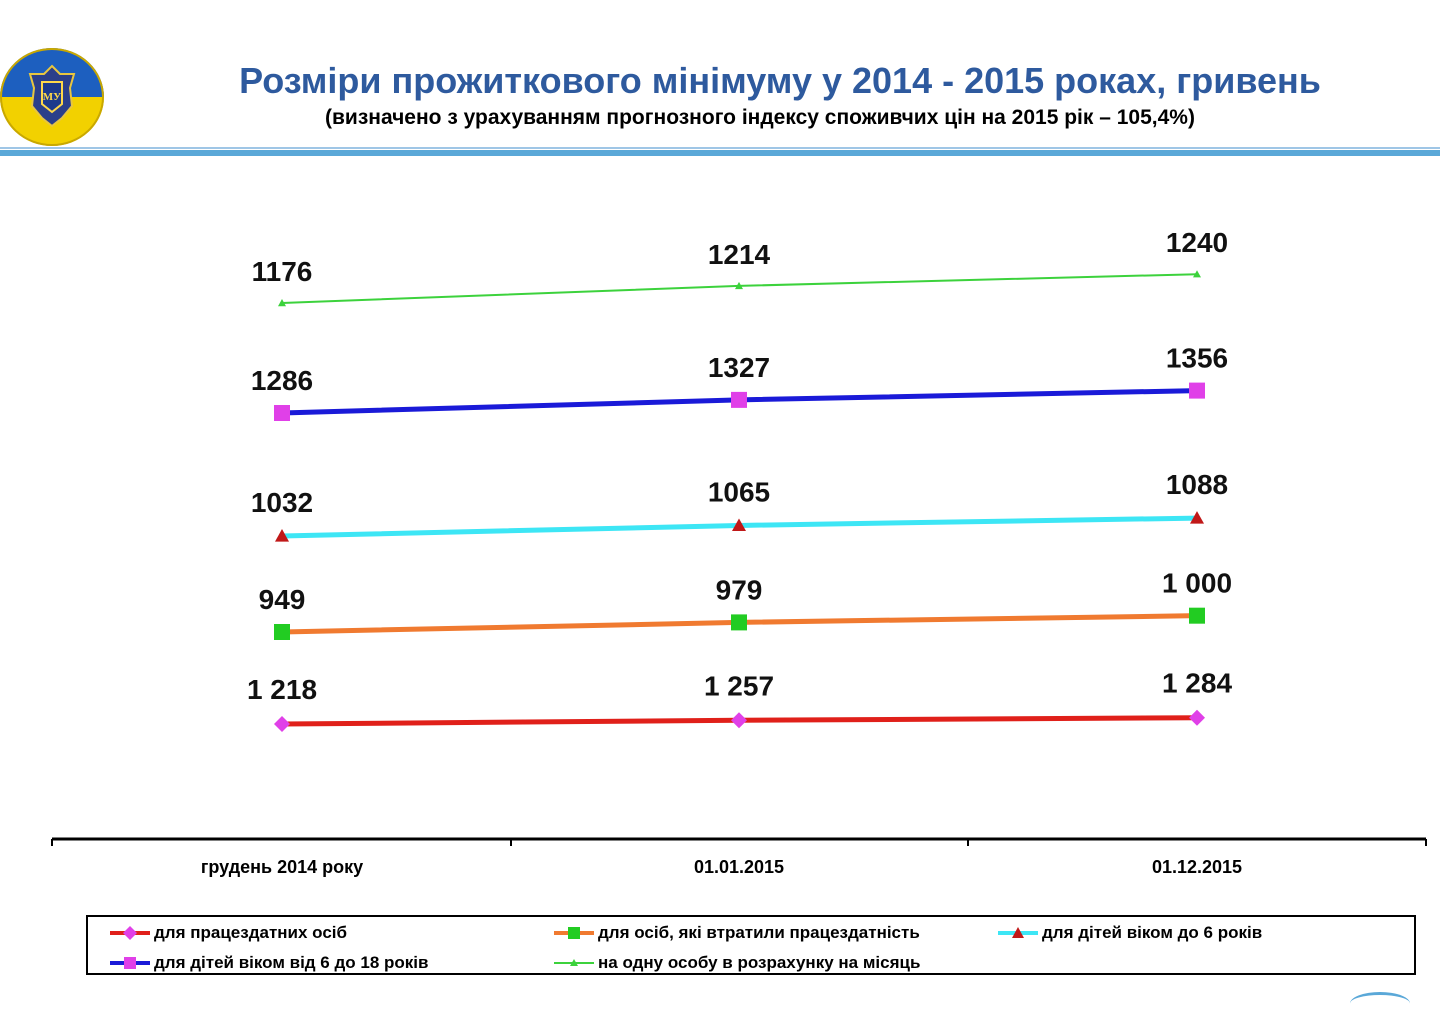 The width and height of the screenshot is (1440, 1015). What do you see at coordinates (251, 932) in the screenshot?
I see `legend-label: для працездатних осіб` at bounding box center [251, 932].